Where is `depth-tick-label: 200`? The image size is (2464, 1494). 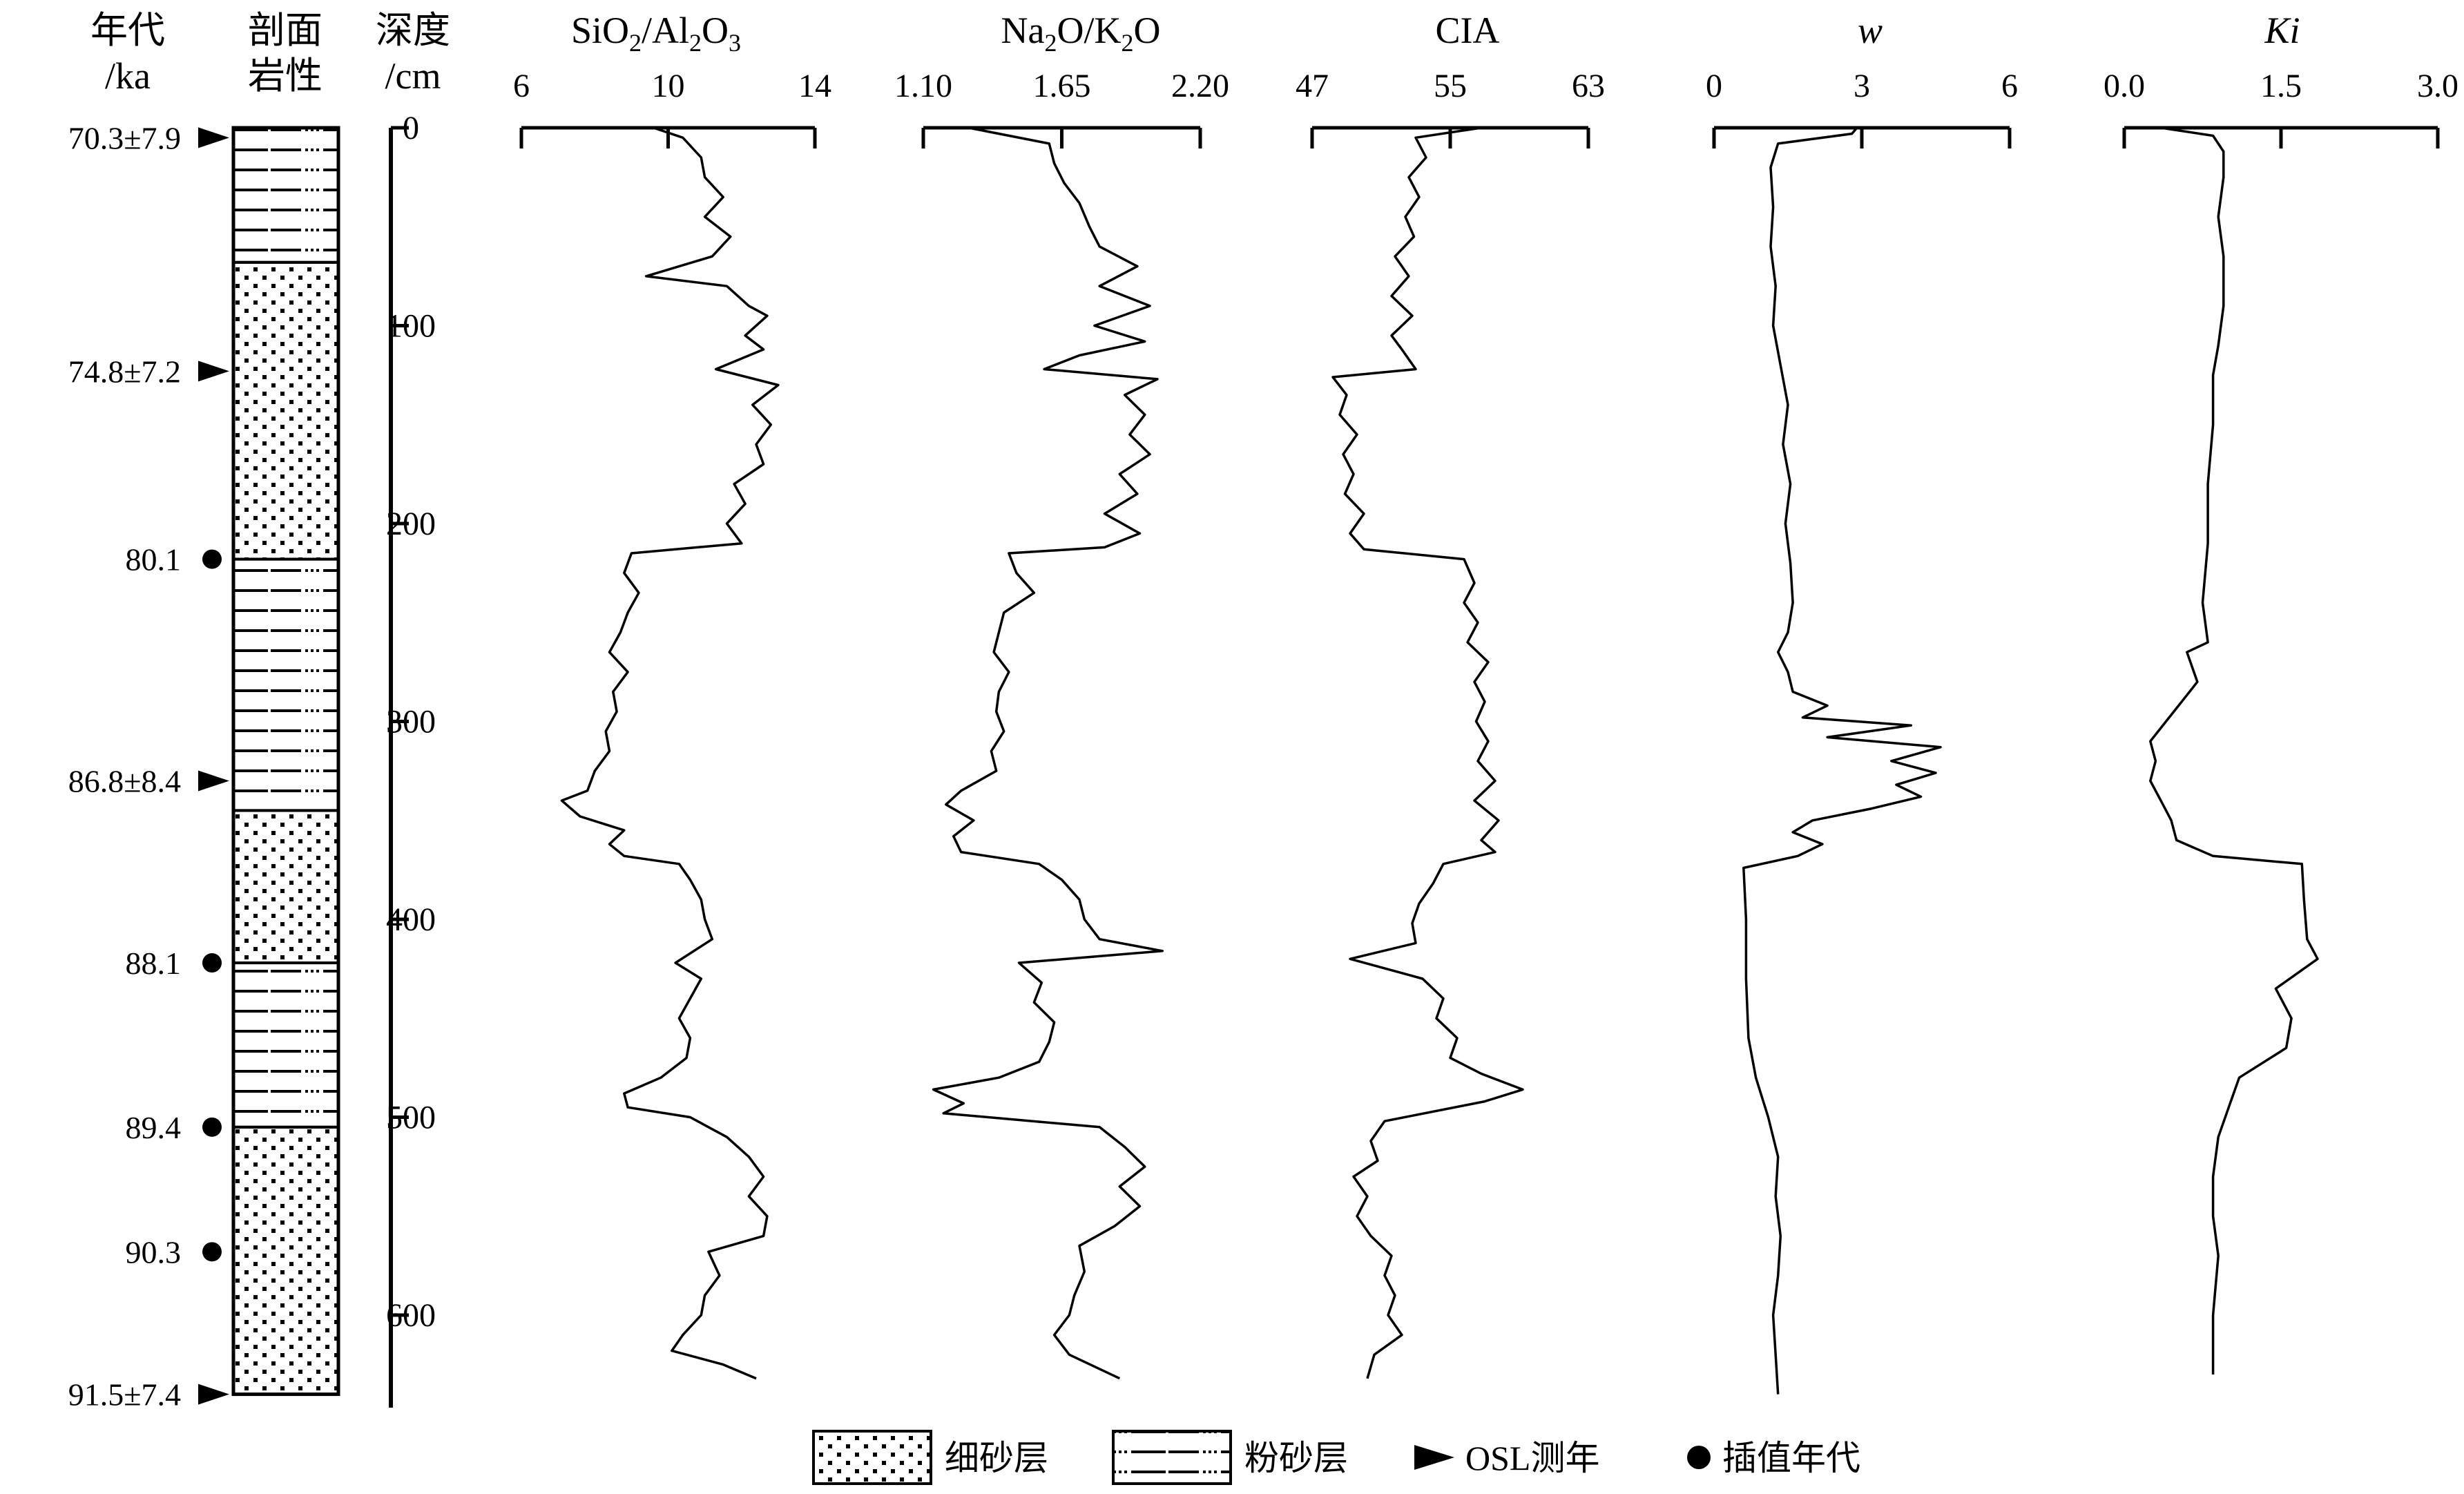 depth-tick-label: 200 is located at coordinates (411, 524).